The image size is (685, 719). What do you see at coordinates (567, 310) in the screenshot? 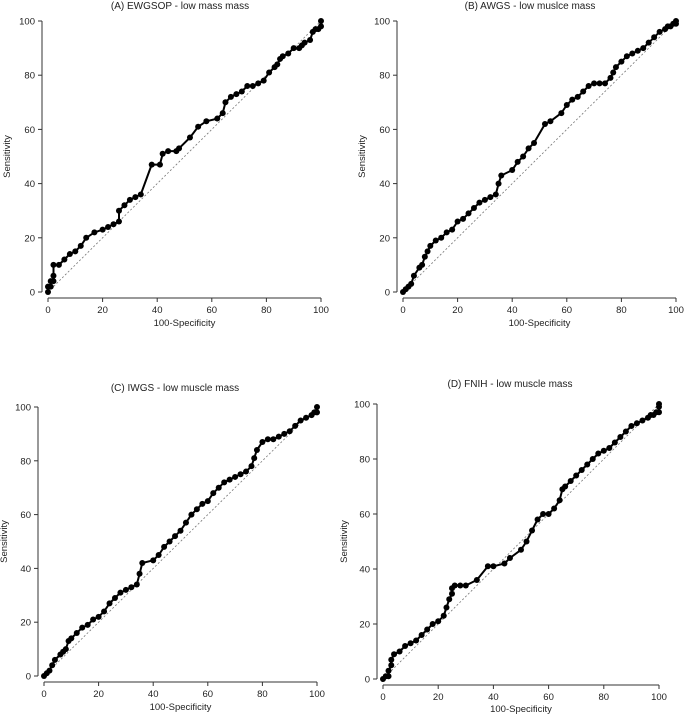
I see `x-tick-label: 60` at bounding box center [567, 310].